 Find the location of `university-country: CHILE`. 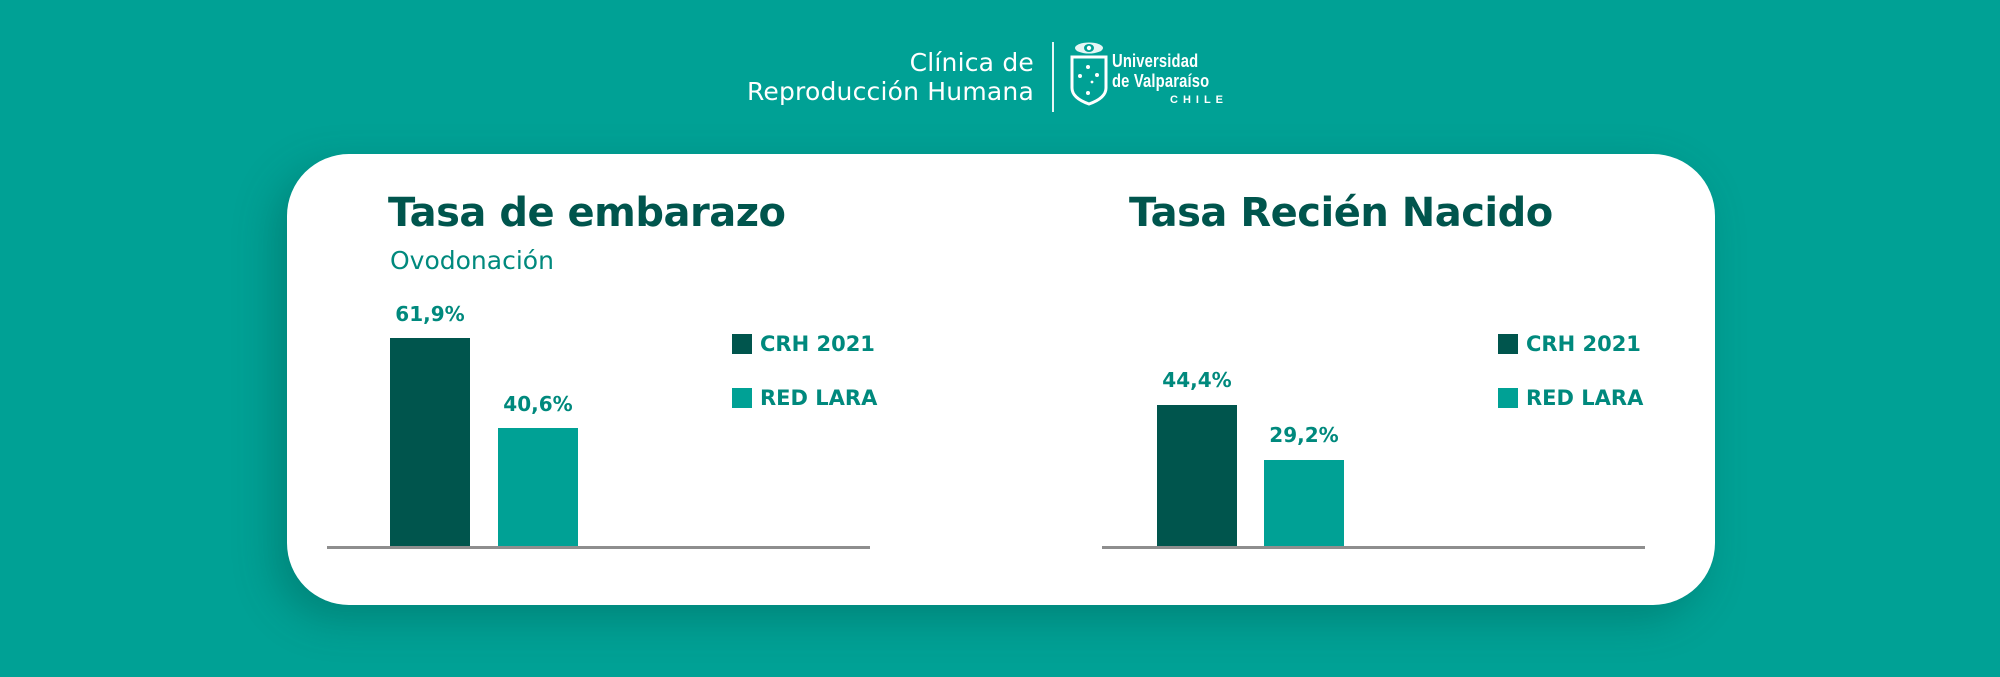

university-country: CHILE is located at coordinates (1199, 100).